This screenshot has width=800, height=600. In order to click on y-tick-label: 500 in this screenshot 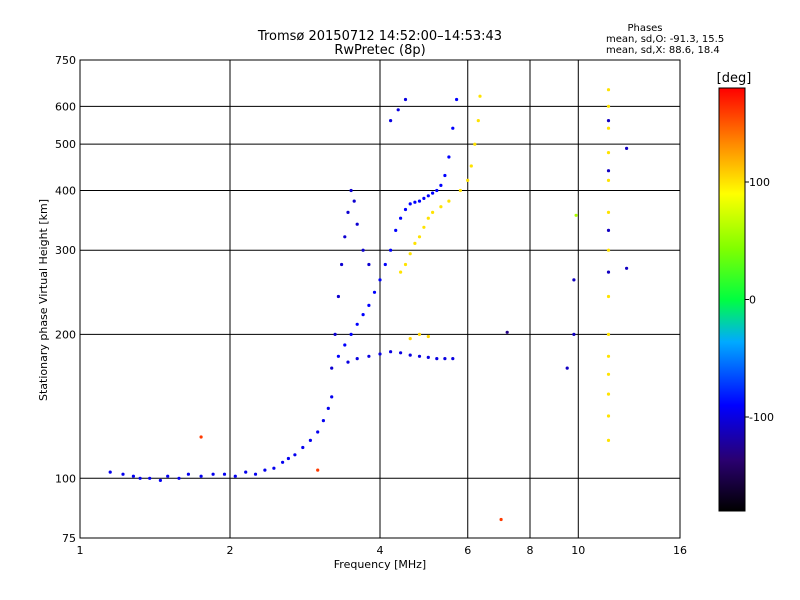, I will do `click(65, 144)`.